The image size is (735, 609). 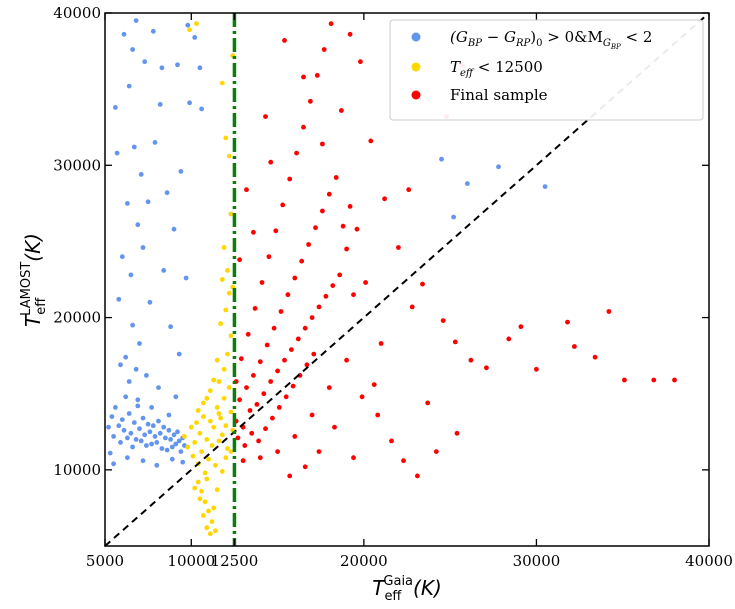 What do you see at coordinates (191, 561) in the screenshot?
I see `x-tick-label-1: 10000` at bounding box center [191, 561].